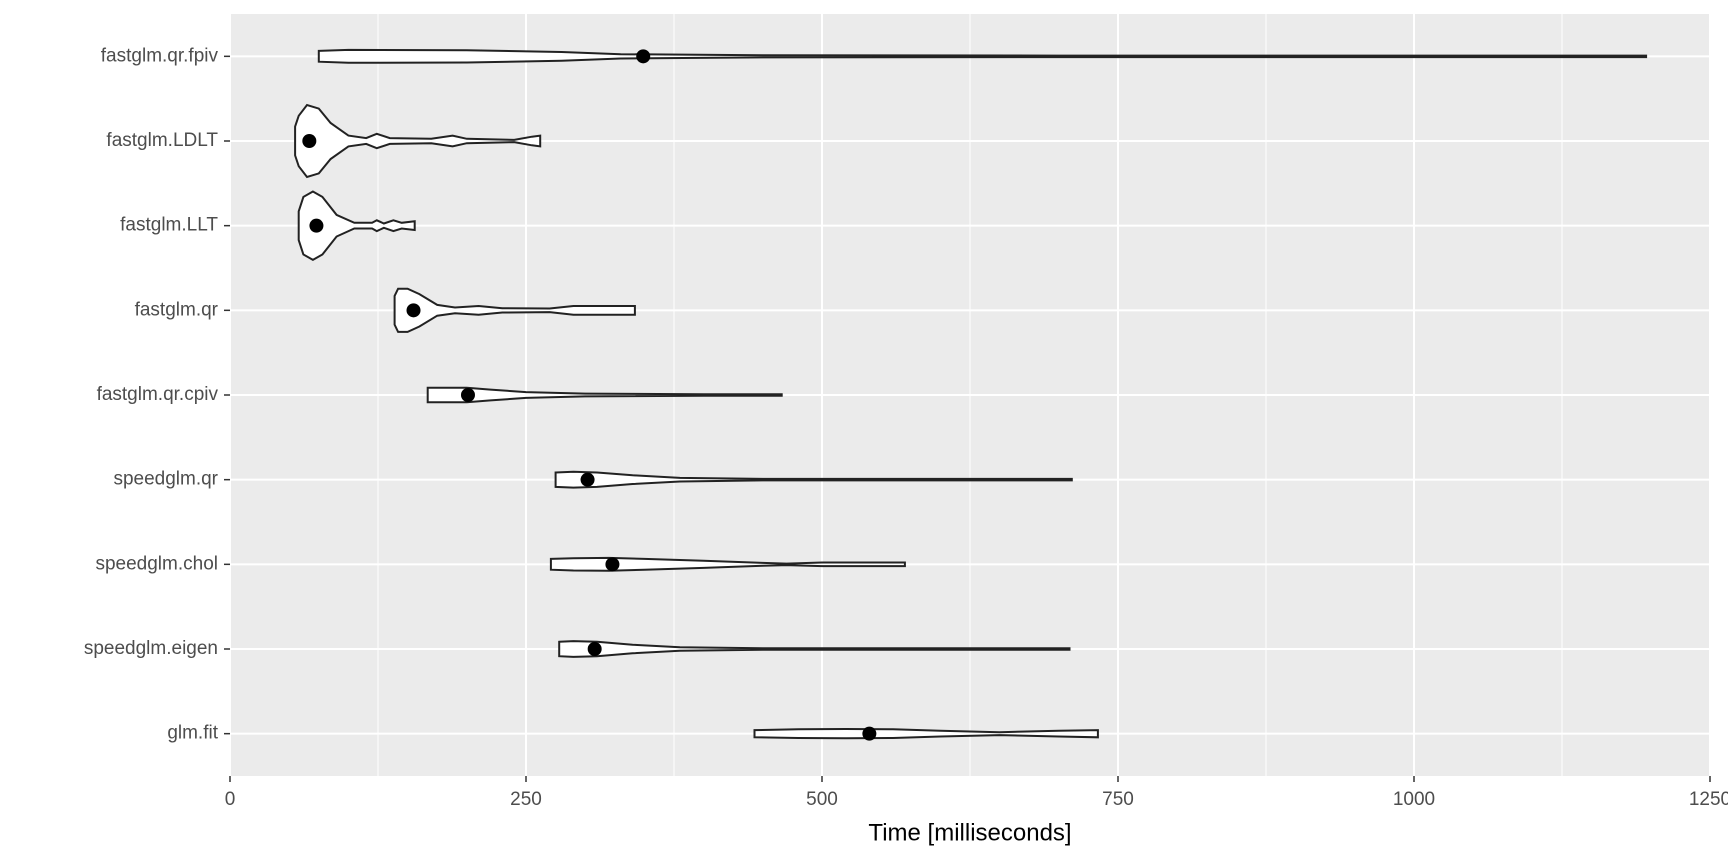 The height and width of the screenshot is (864, 1728). What do you see at coordinates (1414, 799) in the screenshot?
I see `x-tick-label: 1000` at bounding box center [1414, 799].